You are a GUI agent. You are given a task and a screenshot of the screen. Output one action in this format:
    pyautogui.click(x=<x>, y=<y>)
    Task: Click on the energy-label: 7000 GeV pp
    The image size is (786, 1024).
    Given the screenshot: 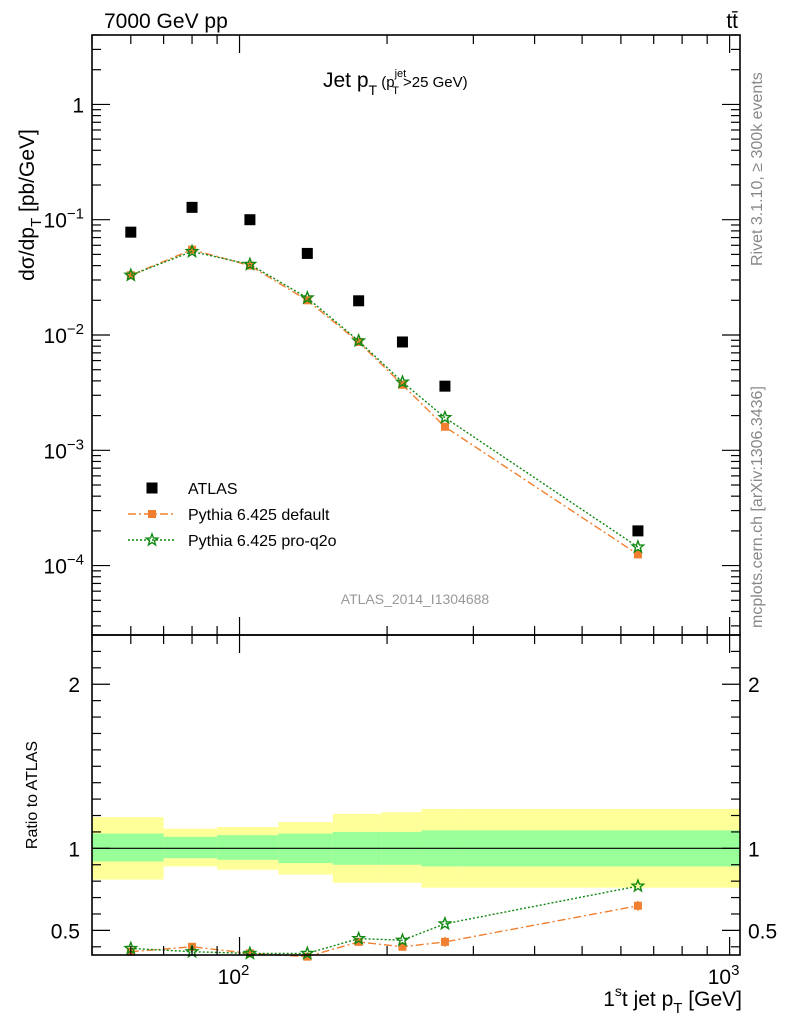 What is the action you would take?
    pyautogui.click(x=166, y=21)
    